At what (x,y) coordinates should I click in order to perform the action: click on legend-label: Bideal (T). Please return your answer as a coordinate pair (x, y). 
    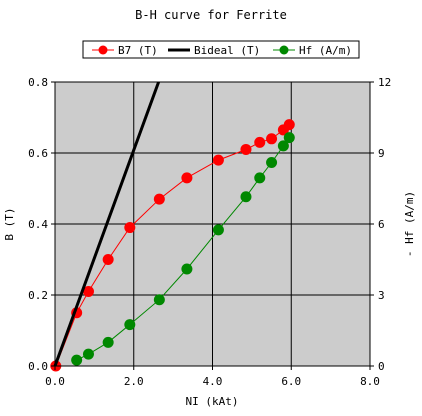
    Looking at the image, I should click on (227, 50).